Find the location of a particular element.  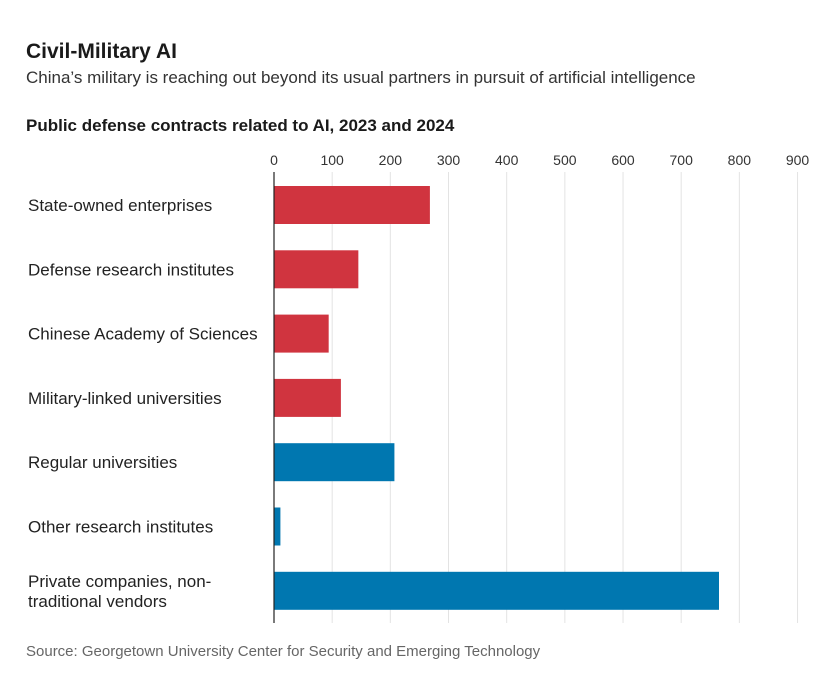

category-label: Defense research institutes is located at coordinates (131, 269).